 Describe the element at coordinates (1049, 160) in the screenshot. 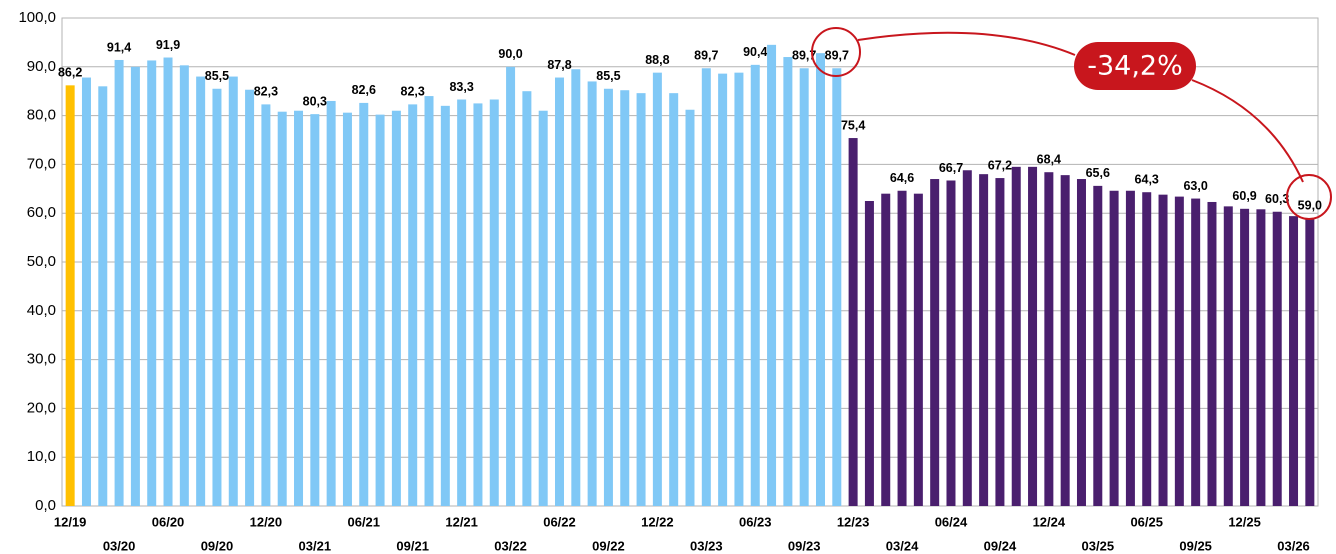

I see `data-label: 68,4` at that location.